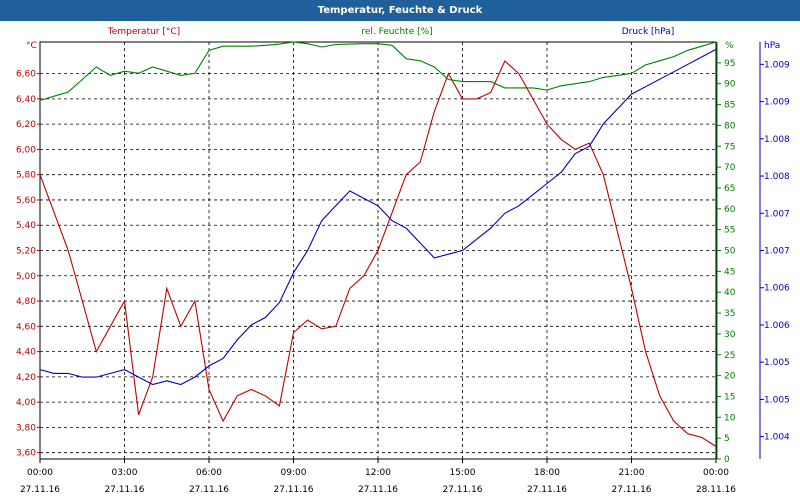 Image resolution: width=800 pixels, height=500 pixels. What do you see at coordinates (730, 418) in the screenshot?
I see `humidity-tick-label: 10` at bounding box center [730, 418].